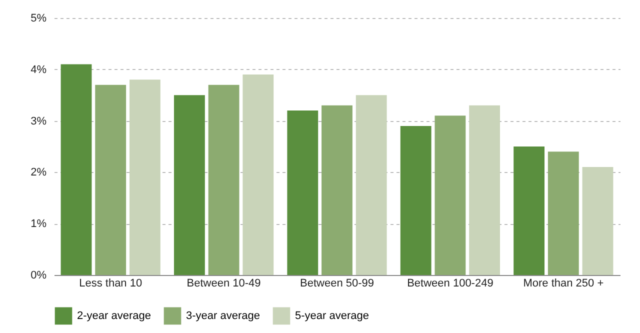 The height and width of the screenshot is (333, 640). Describe the element at coordinates (38, 121) in the screenshot. I see `y-tick-label: 3%` at that location.